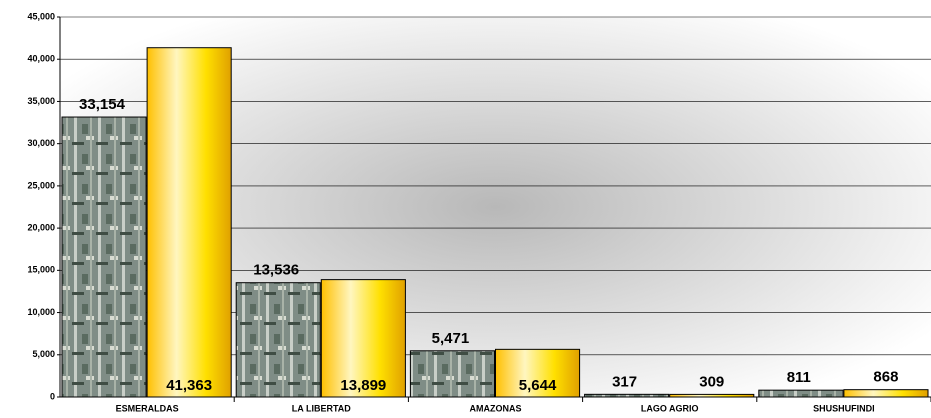  Describe the element at coordinates (363, 385) in the screenshot. I see `value-label: 13,899` at that location.